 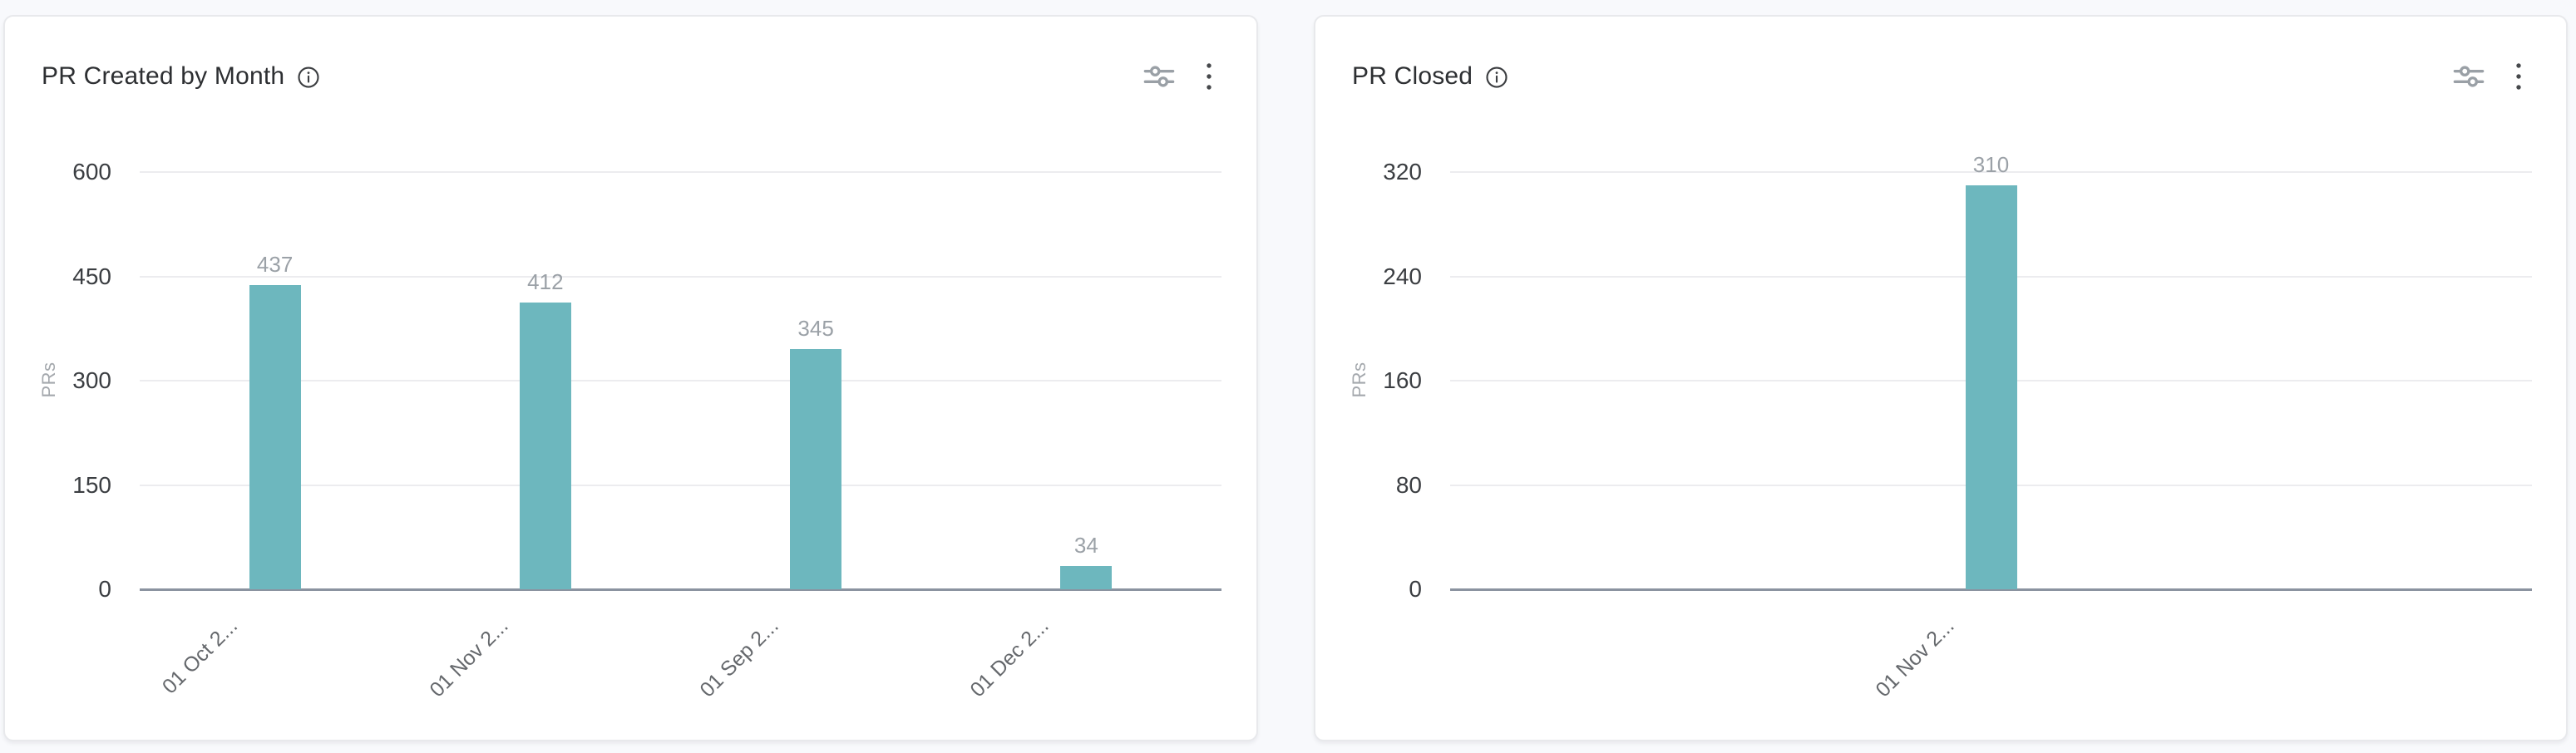 What do you see at coordinates (1408, 485) in the screenshot?
I see `y-tick-label: 80` at bounding box center [1408, 485].